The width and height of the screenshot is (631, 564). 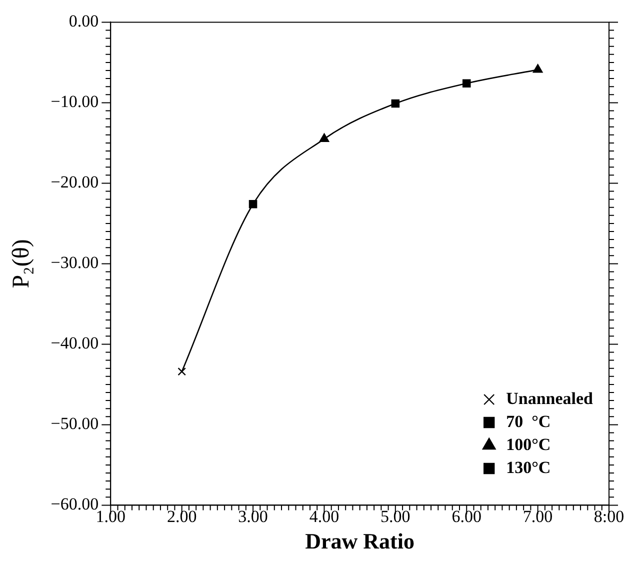 What do you see at coordinates (360, 541) in the screenshot?
I see `x-axis-title: Draw Ratio` at bounding box center [360, 541].